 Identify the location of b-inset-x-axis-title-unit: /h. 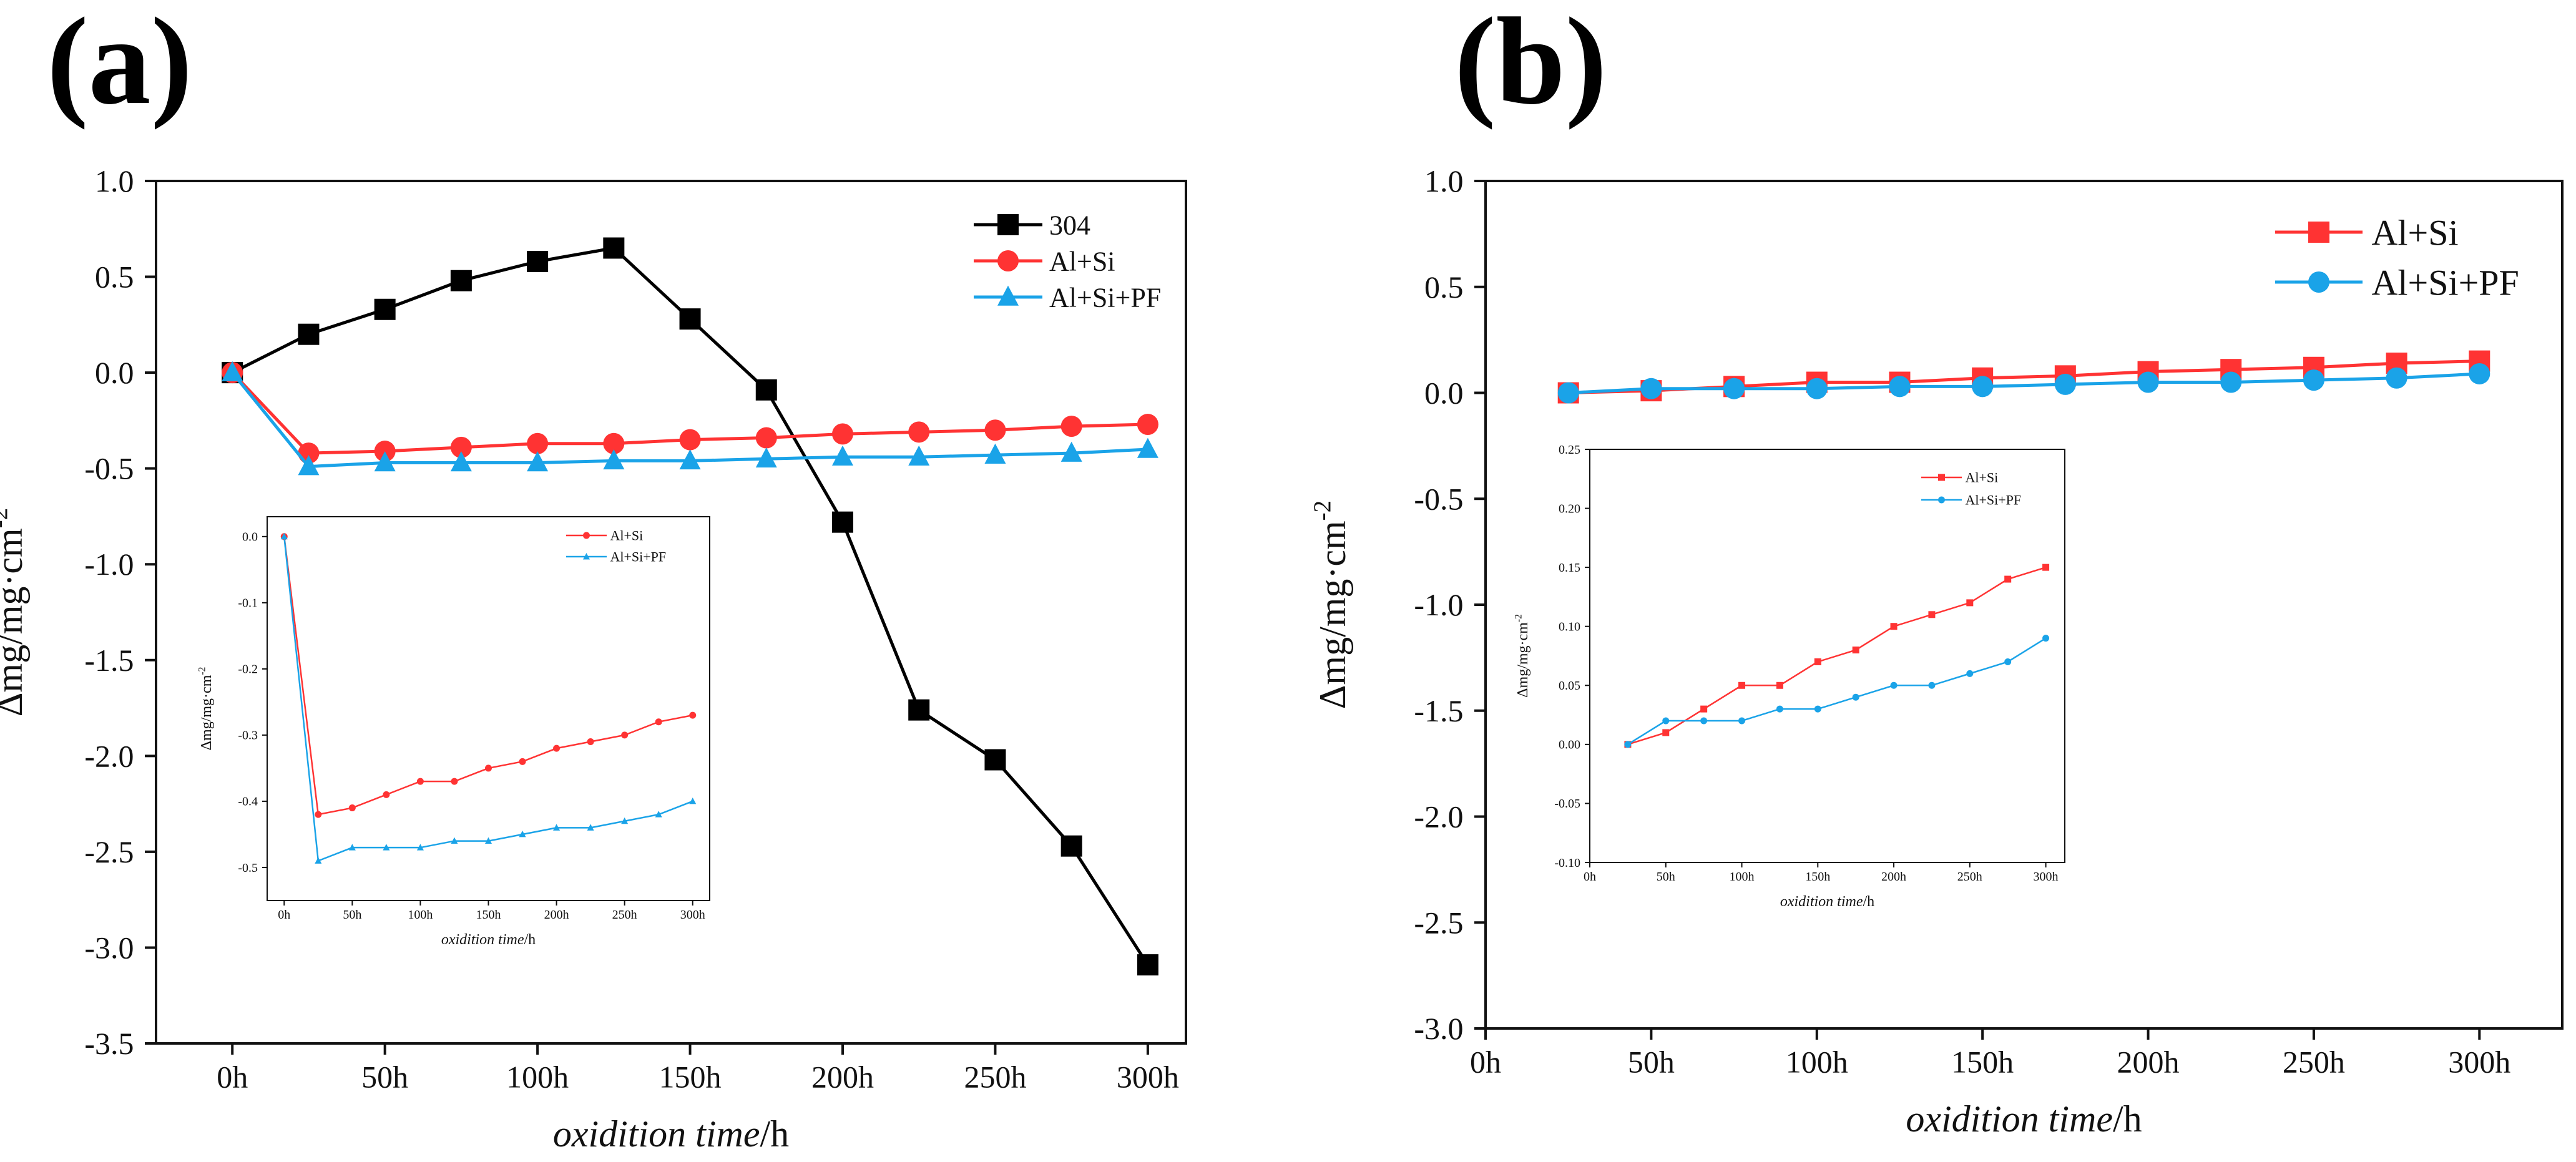
(1868, 902).